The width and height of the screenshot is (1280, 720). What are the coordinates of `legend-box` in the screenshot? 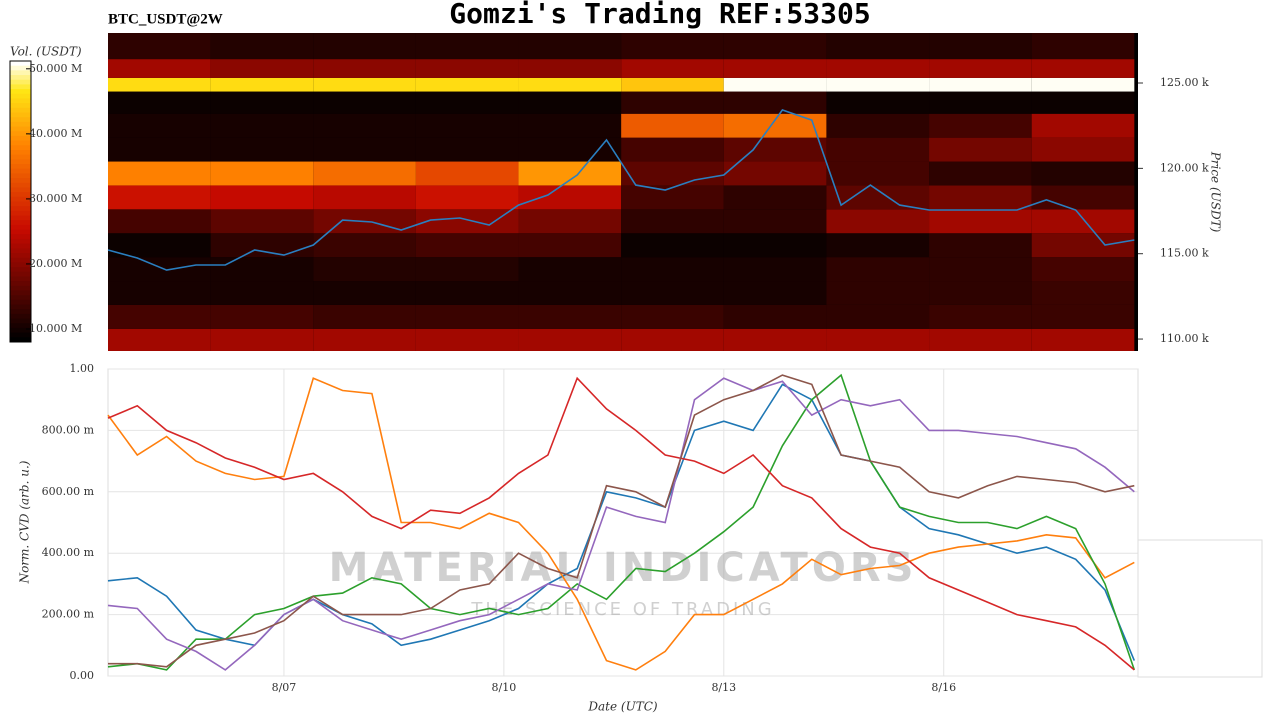 It's located at (1200, 608).